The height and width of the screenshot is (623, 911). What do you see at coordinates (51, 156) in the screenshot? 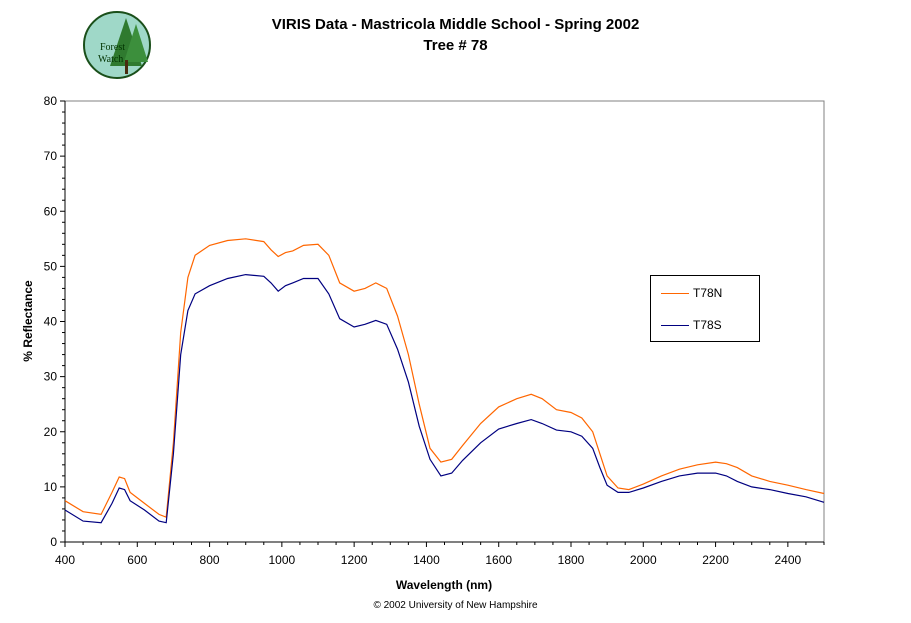
I see `y-tick-label: 70` at bounding box center [51, 156].